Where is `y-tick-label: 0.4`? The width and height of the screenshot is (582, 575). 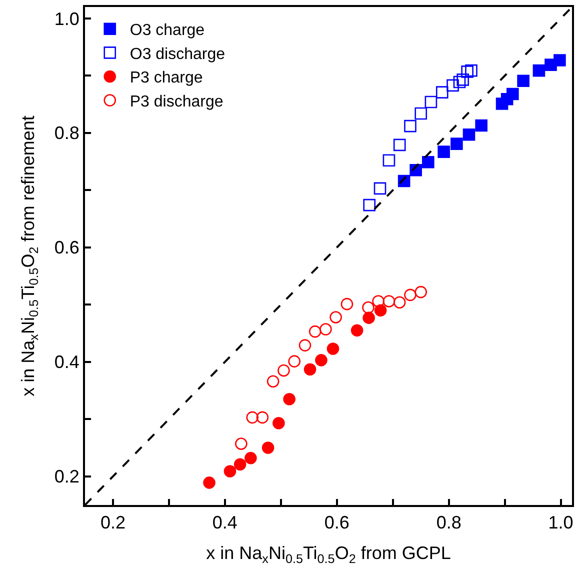 y-tick-label: 0.4 is located at coordinates (67, 362).